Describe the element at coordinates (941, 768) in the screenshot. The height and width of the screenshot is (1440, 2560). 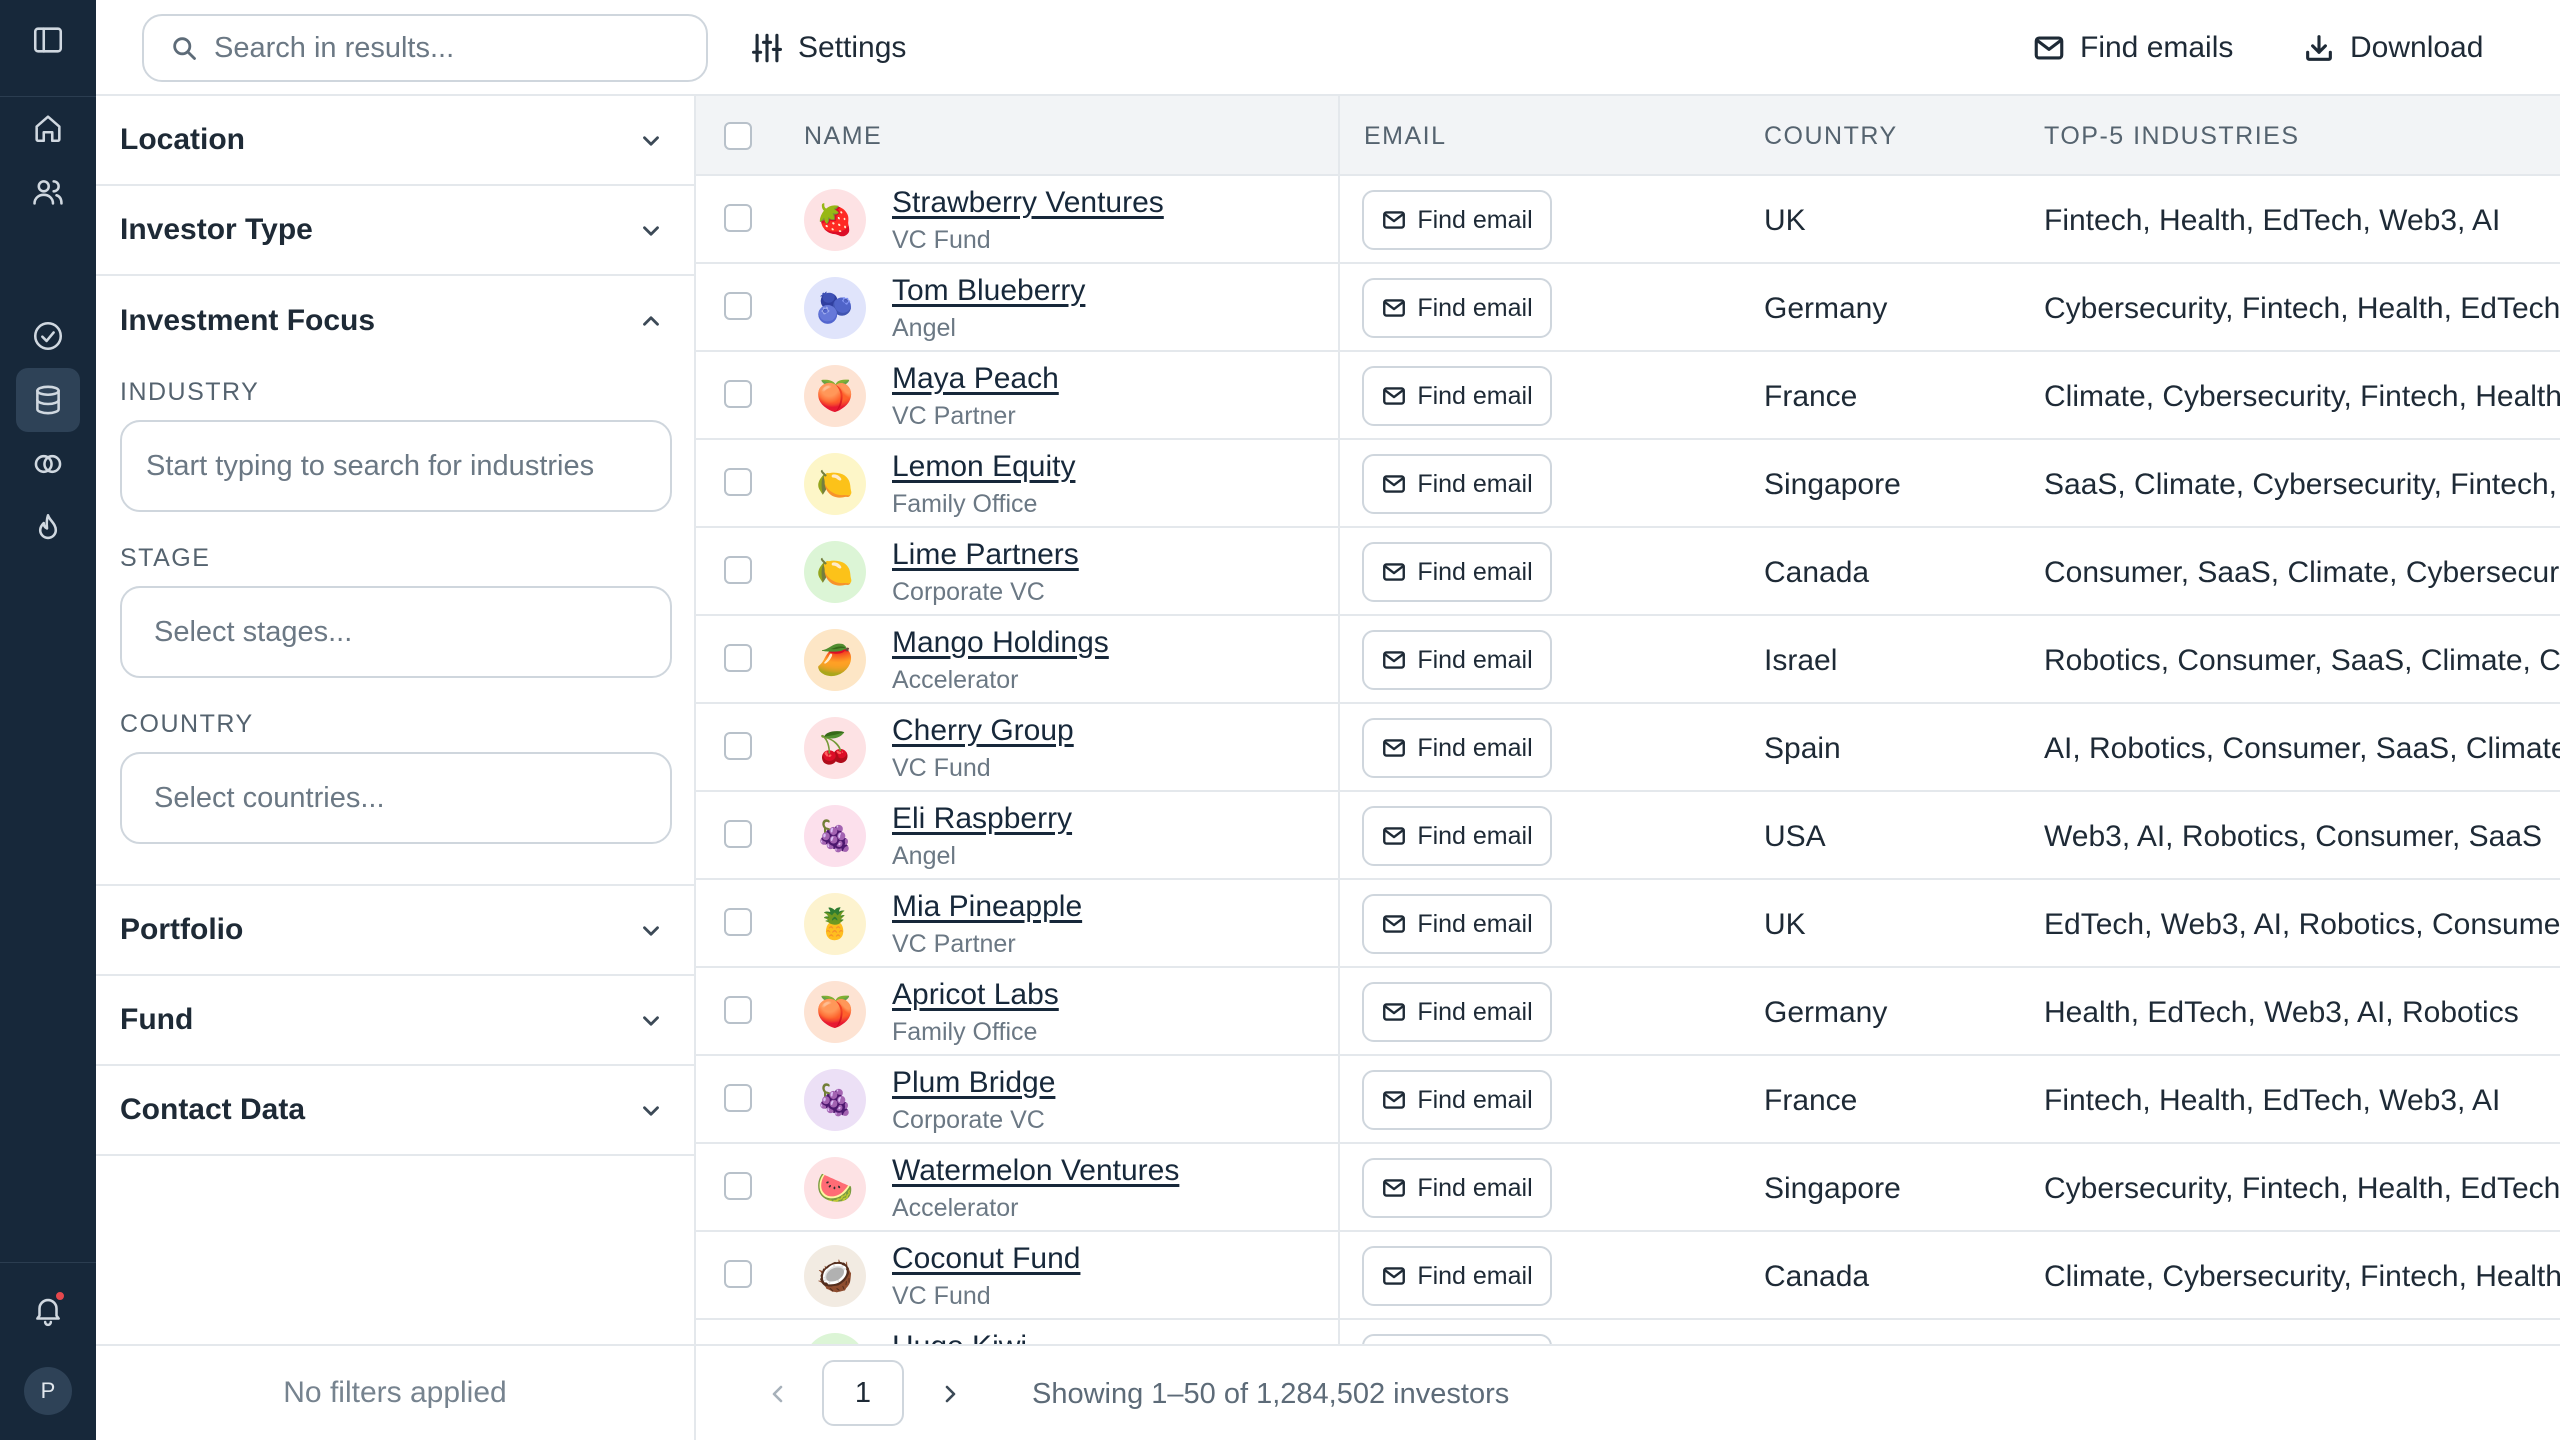
I see `investor-type: VC Fund` at that location.